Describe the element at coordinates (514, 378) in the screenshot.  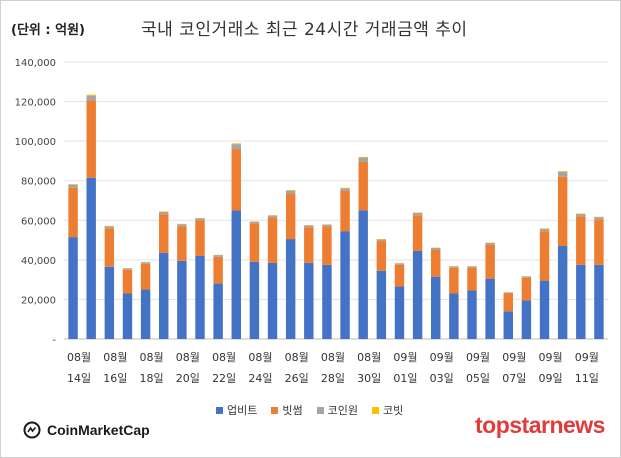
I see `x-tick-label-day: 07일` at that location.